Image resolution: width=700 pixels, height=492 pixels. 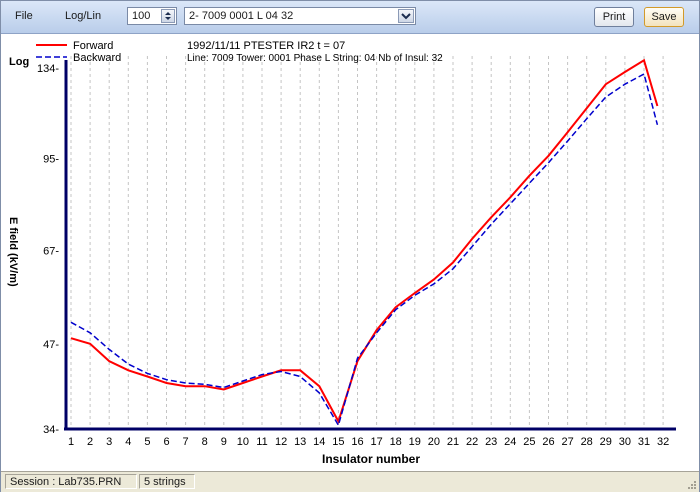 What do you see at coordinates (71, 481) in the screenshot?
I see `session-status: Session : Lab735.PRN` at bounding box center [71, 481].